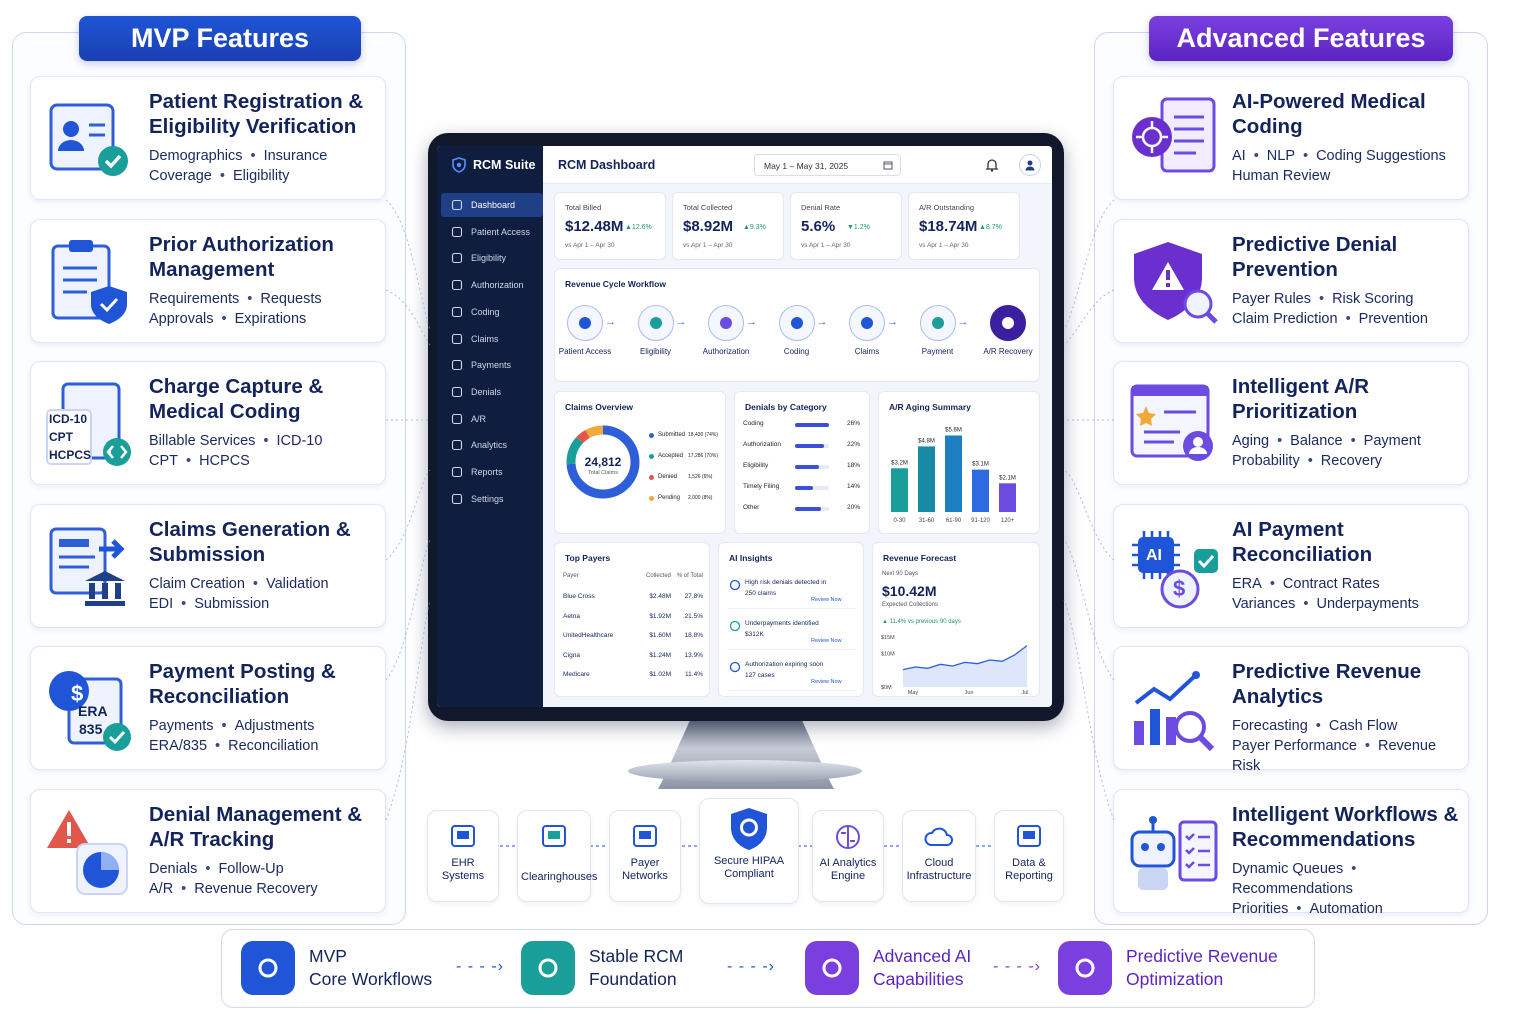 The width and height of the screenshot is (1536, 1024). Describe the element at coordinates (492, 392) in the screenshot. I see `nav-denials: Denials` at that location.